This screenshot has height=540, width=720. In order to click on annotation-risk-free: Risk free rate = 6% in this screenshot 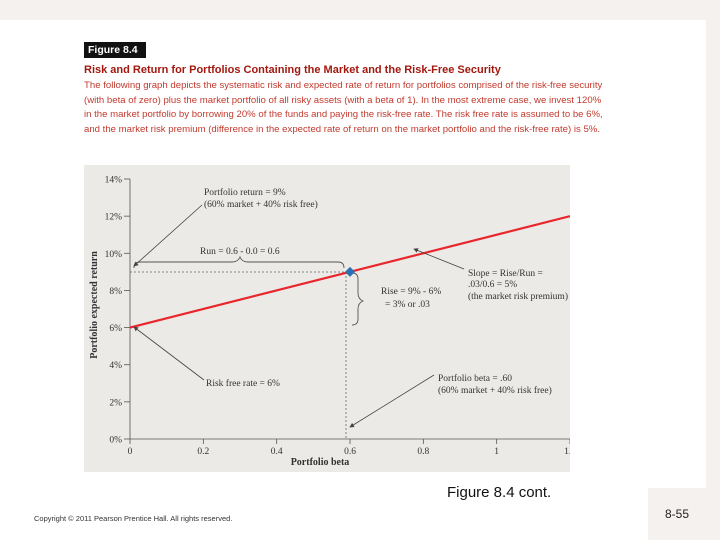, I will do `click(243, 383)`.